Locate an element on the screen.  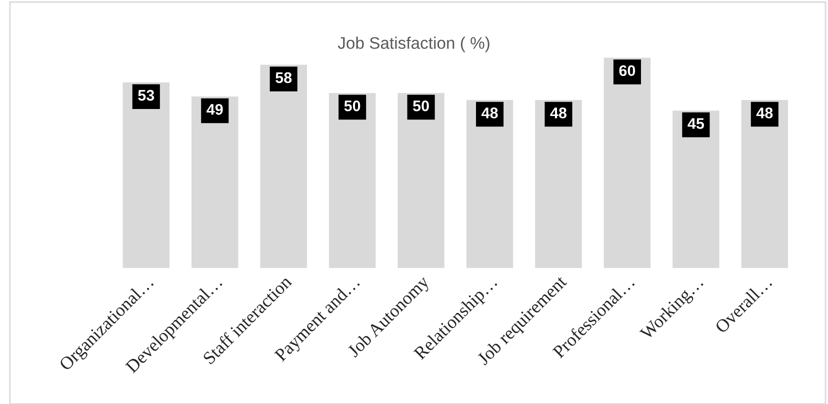
data-label: 58 is located at coordinates (284, 78).